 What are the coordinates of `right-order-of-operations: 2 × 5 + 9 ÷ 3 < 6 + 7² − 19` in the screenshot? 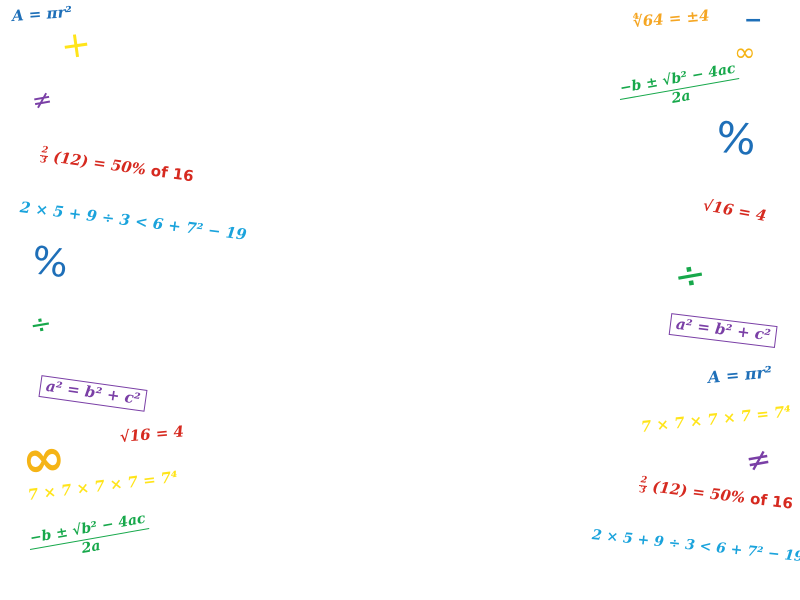 It's located at (695, 546).